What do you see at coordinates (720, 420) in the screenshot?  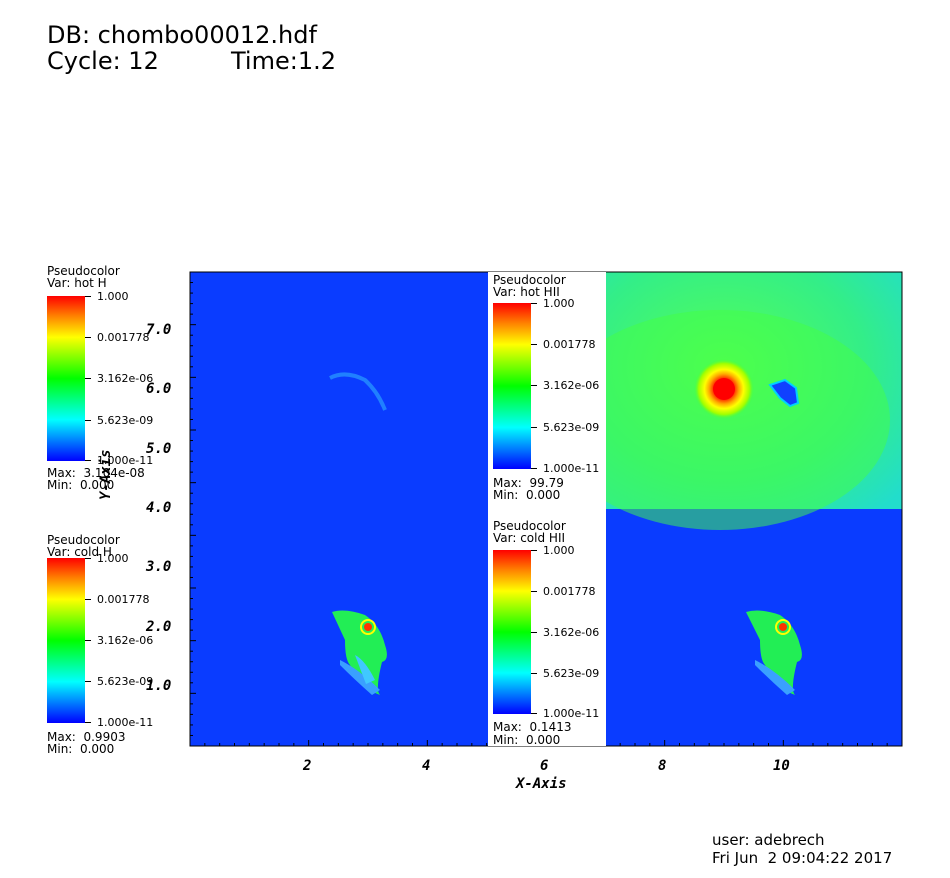 I see `hot-hii-cloud` at bounding box center [720, 420].